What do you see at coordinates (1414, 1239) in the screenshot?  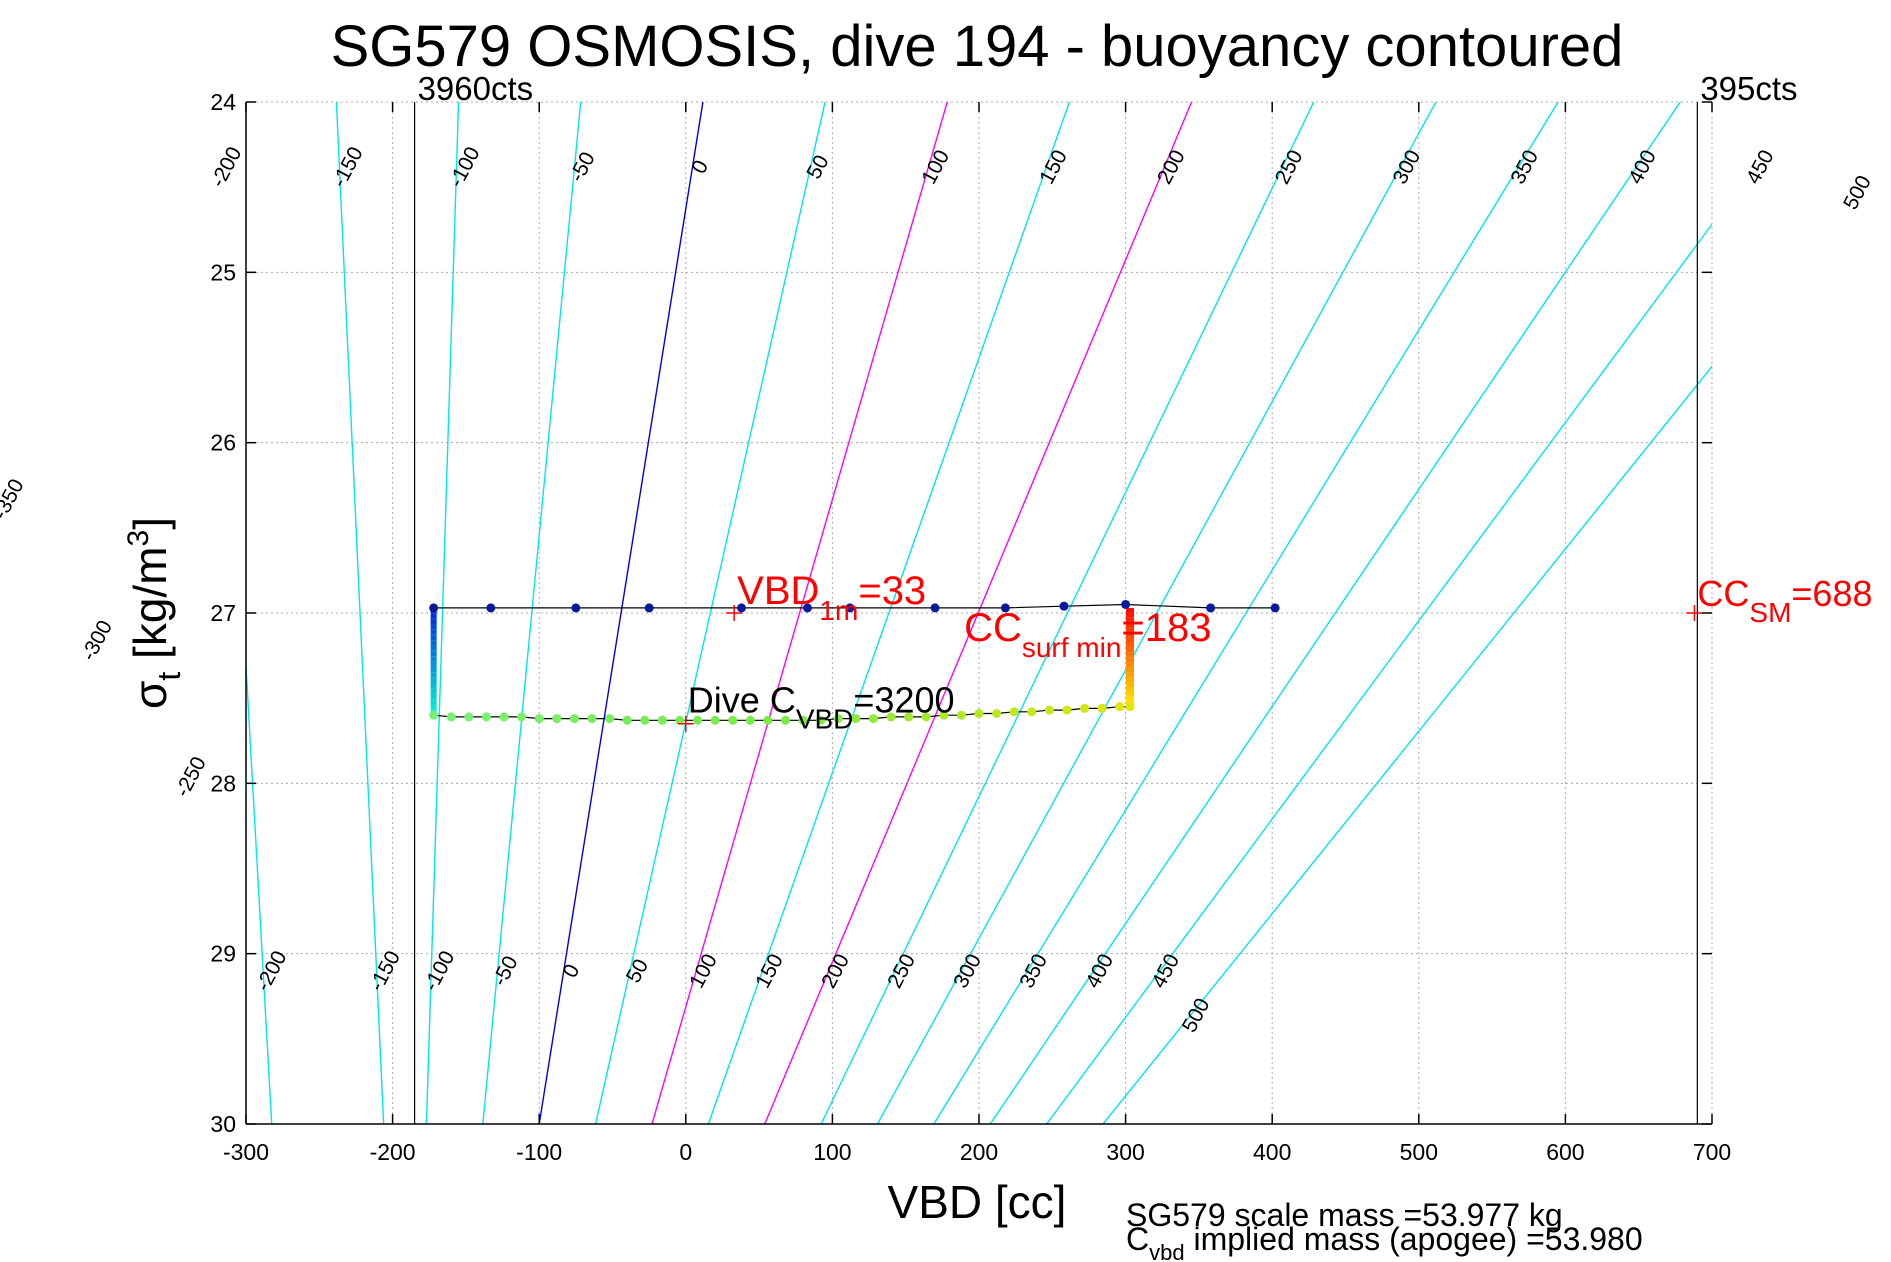 I see `footer-implied-rest: implied mass (apogee) =53.980` at bounding box center [1414, 1239].